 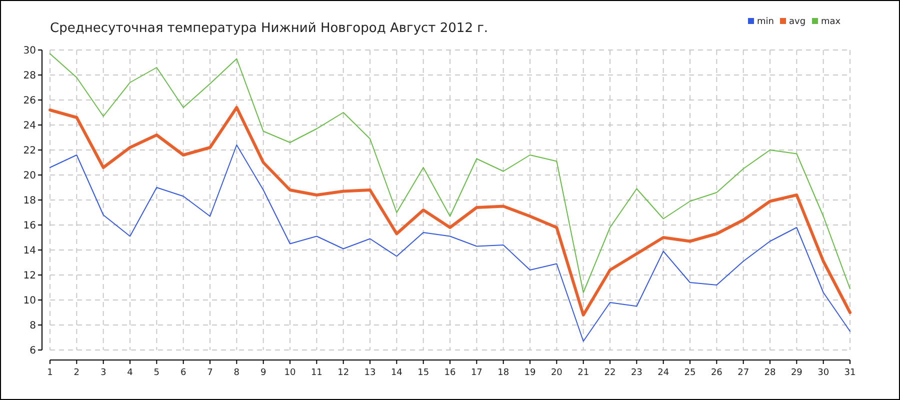 I want to click on x-tick-label: 19, so click(x=530, y=373).